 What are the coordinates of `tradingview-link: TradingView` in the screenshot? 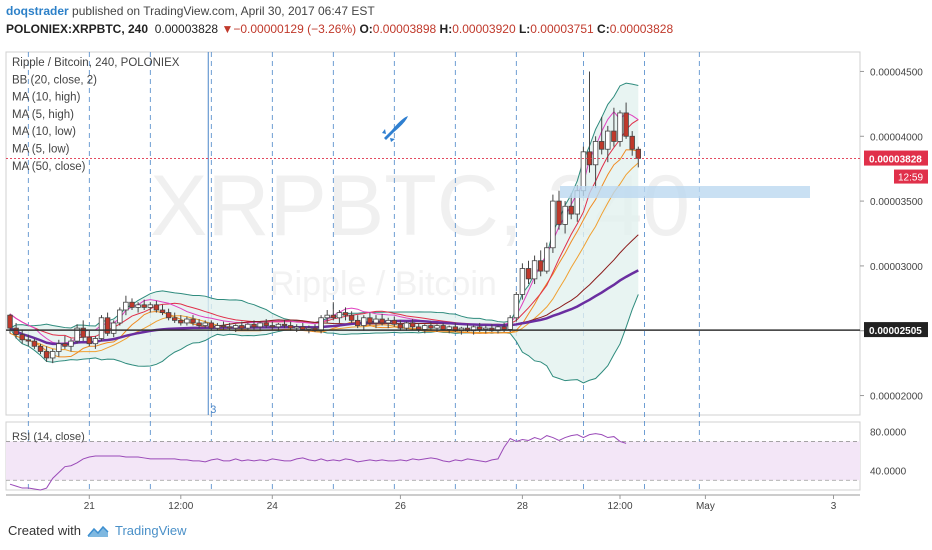 It's located at (150, 530).